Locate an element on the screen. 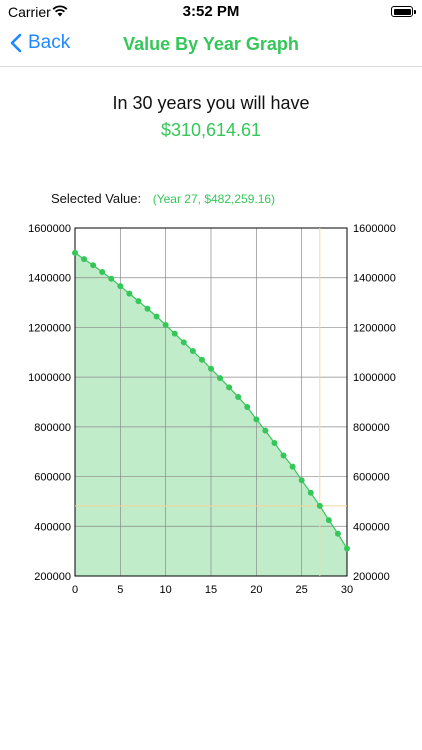 The height and width of the screenshot is (750, 422). navigation-bar: Back Value By Year Graph is located at coordinates (211, 45).